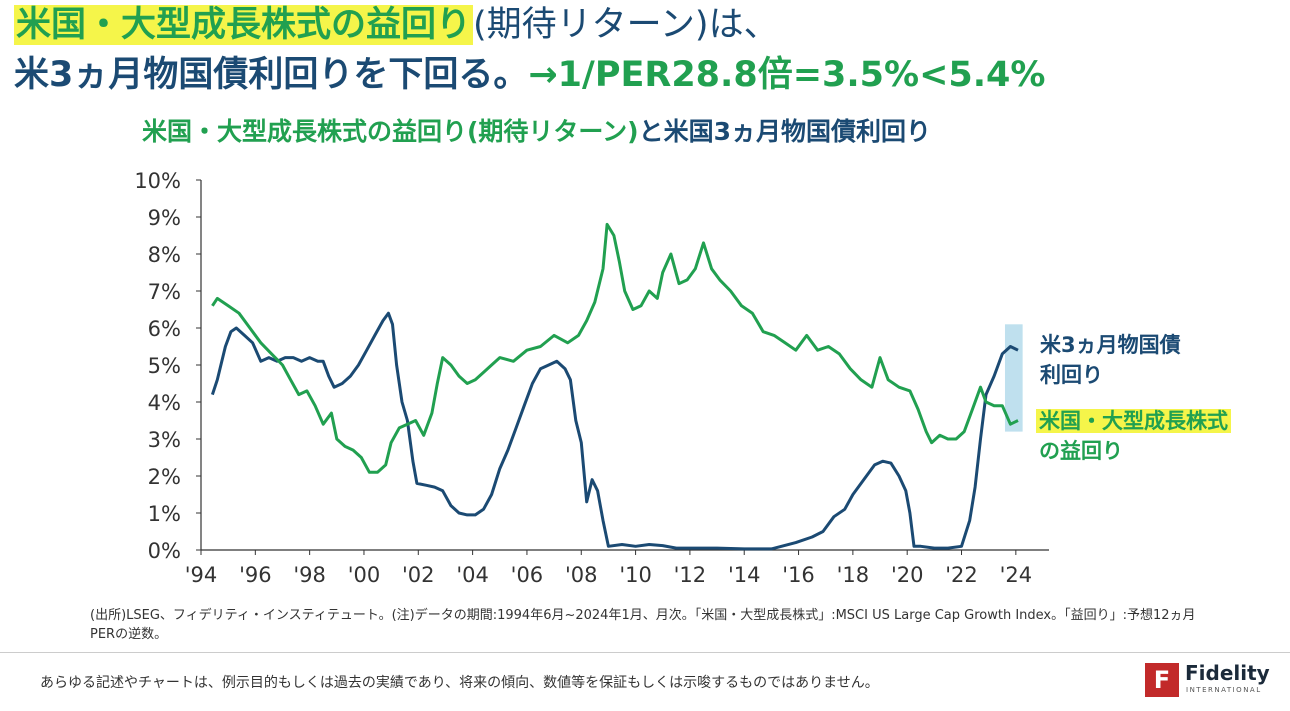 The image size is (1290, 711). I want to click on chart-title-part-2: と米国3ヵ月物国債利回り, so click(785, 131).